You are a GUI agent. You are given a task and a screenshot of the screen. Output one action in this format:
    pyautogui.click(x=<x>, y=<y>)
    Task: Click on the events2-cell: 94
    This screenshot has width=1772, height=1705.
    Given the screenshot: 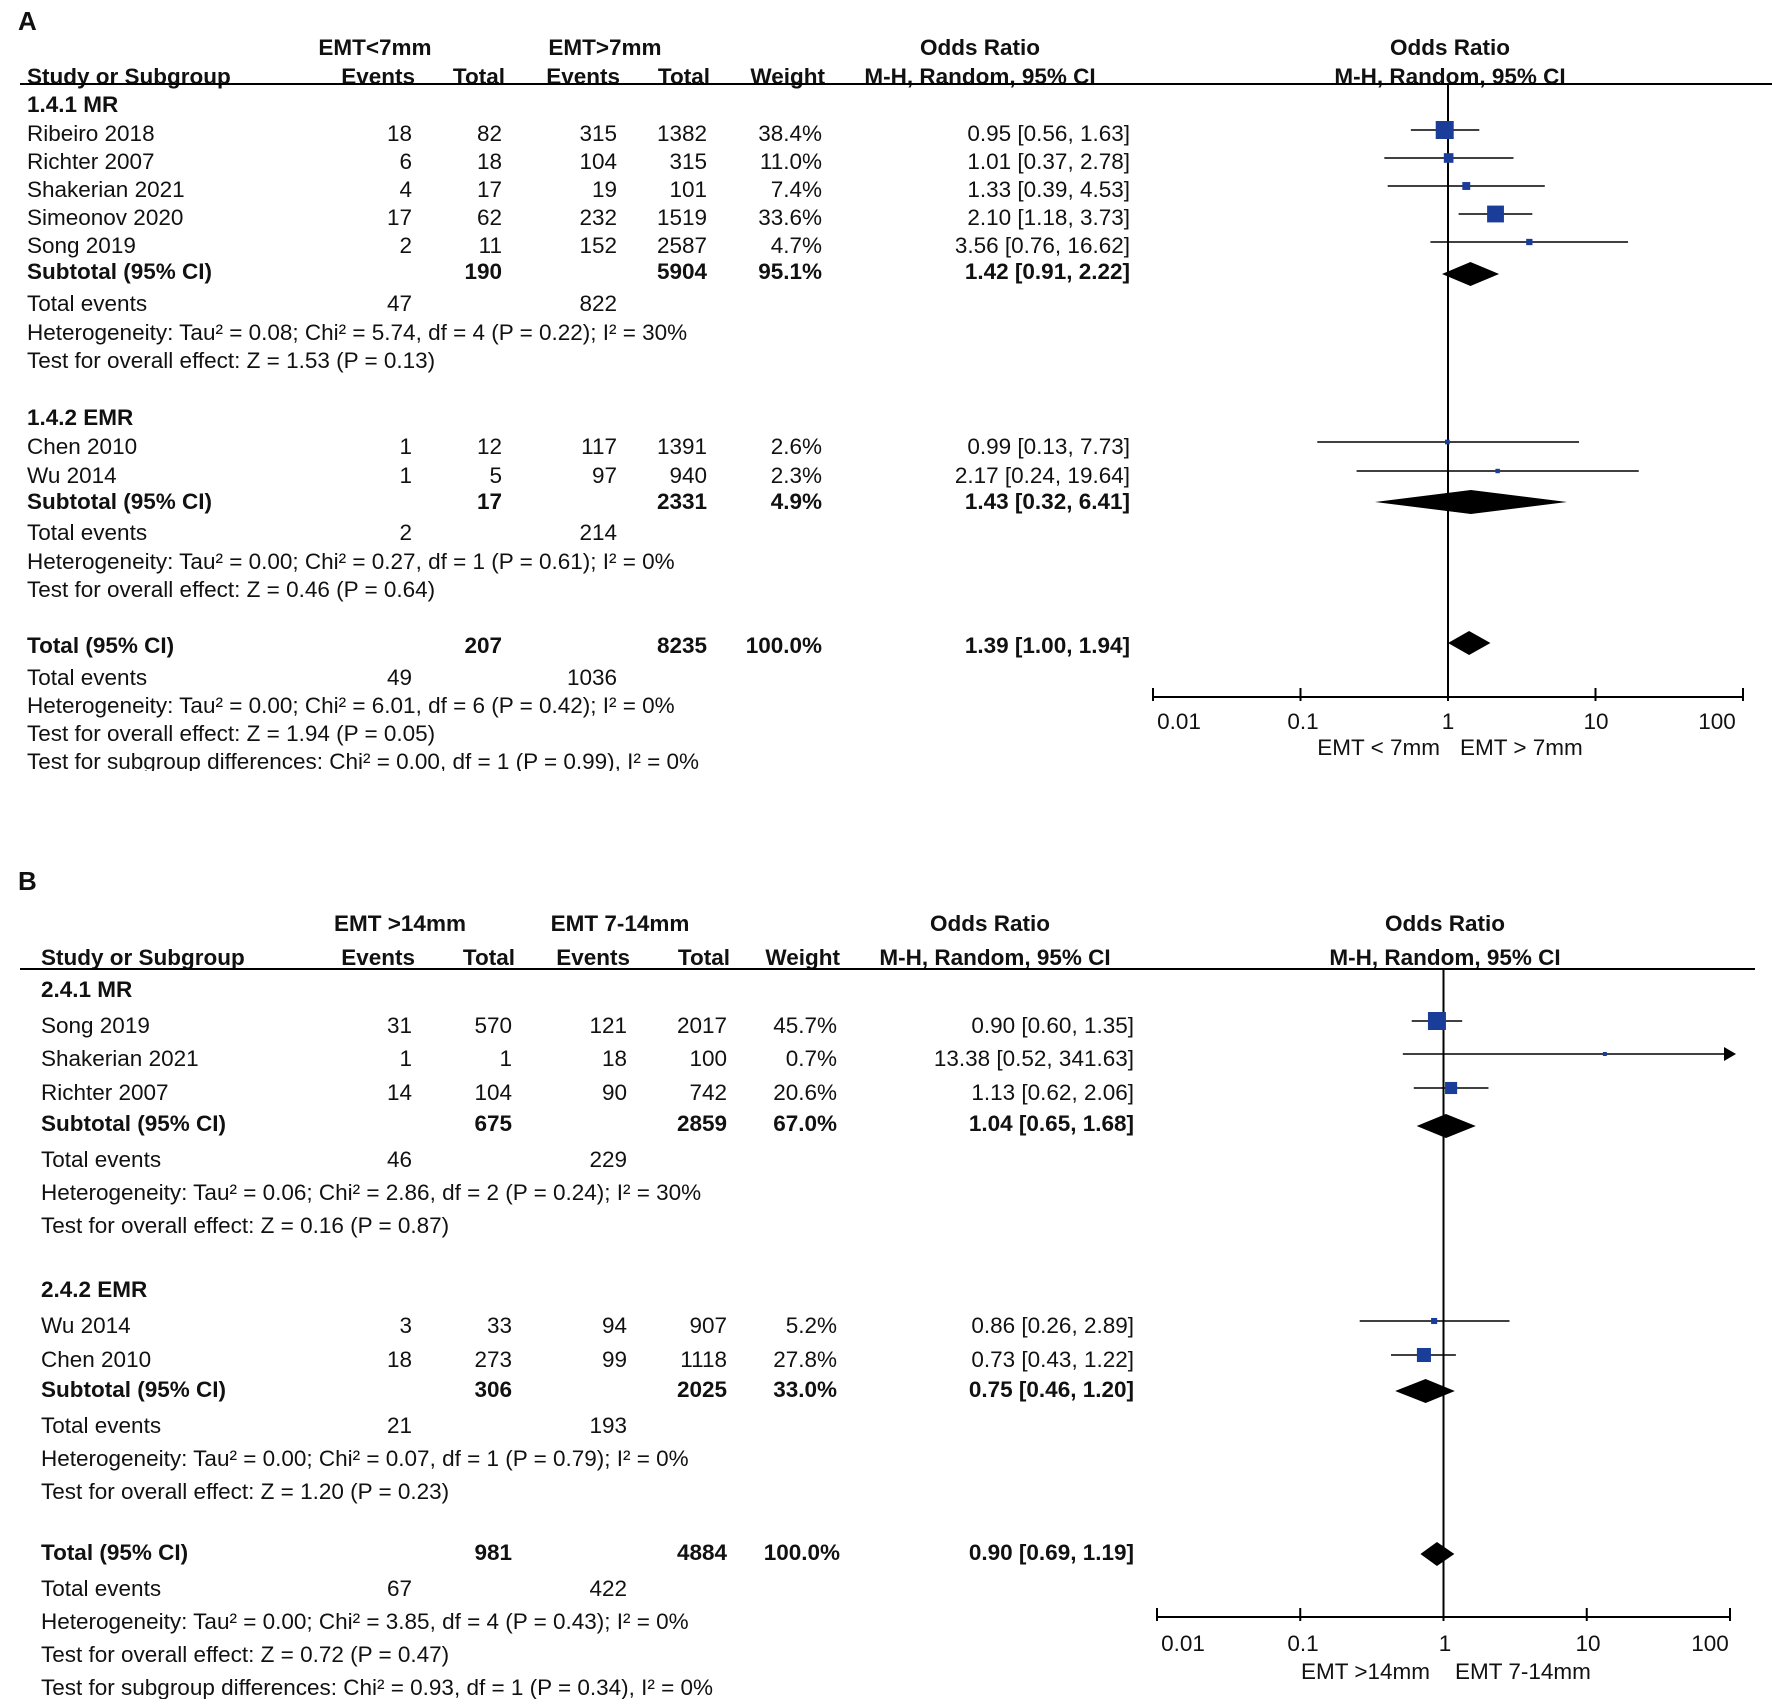 What is the action you would take?
    pyautogui.click(x=614, y=1325)
    